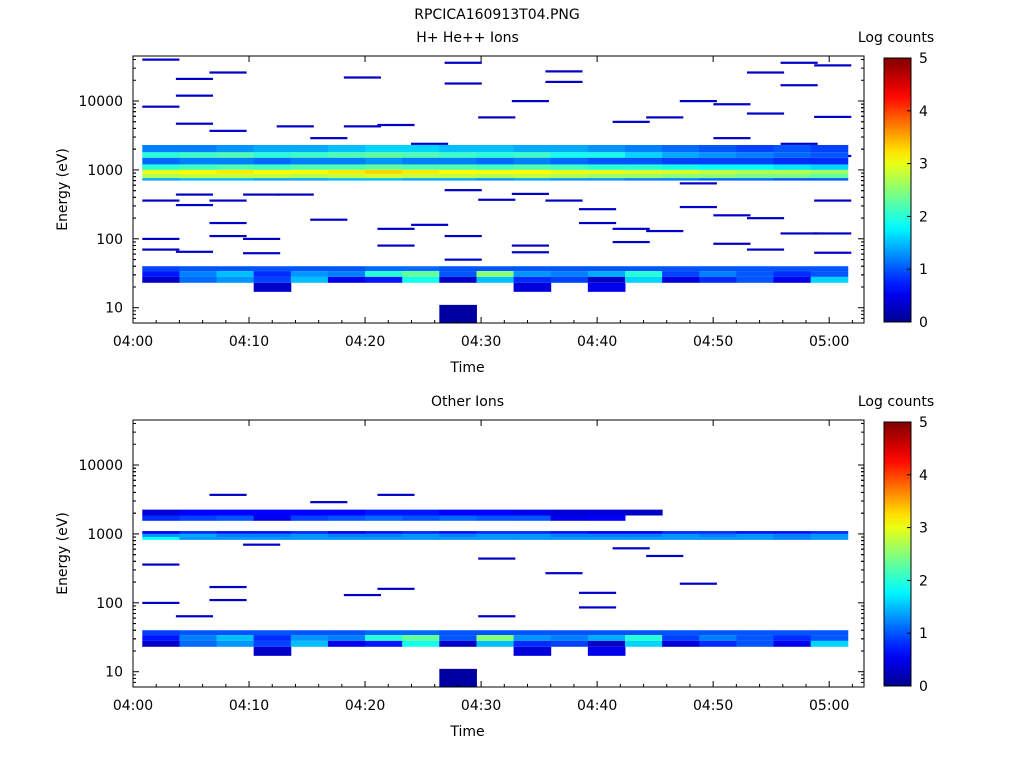 The width and height of the screenshot is (1024, 768). I want to click on y-tick-label: 10000, so click(100, 102).